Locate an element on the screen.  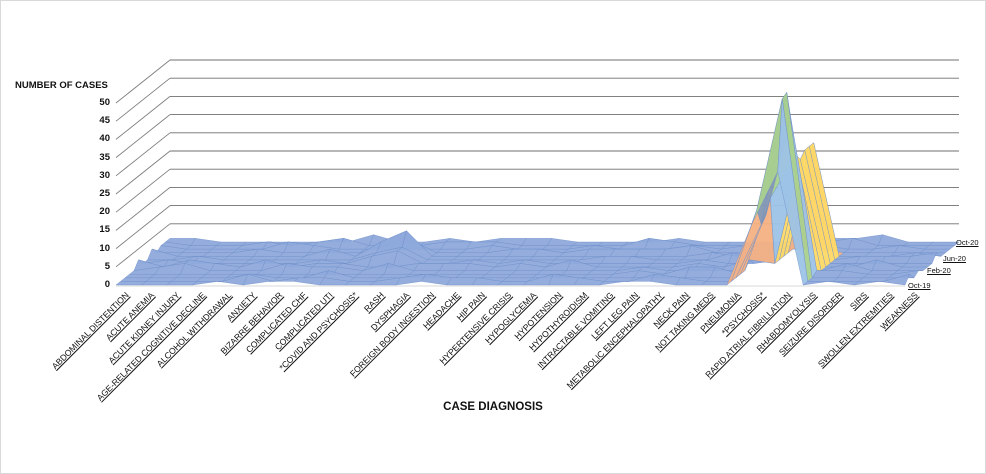
y-tick-label: 45 is located at coordinates (104, 121).